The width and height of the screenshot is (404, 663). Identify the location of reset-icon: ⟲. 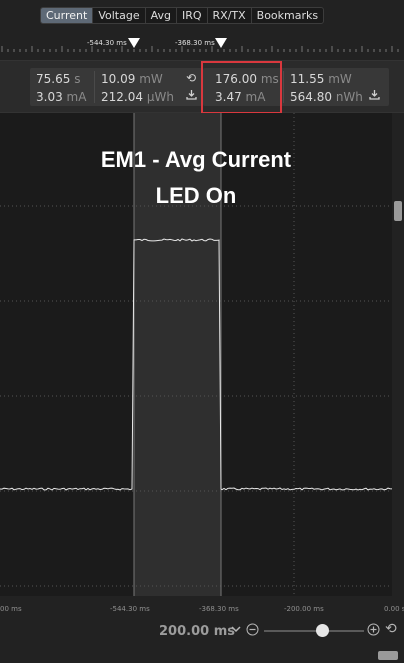
(191, 78).